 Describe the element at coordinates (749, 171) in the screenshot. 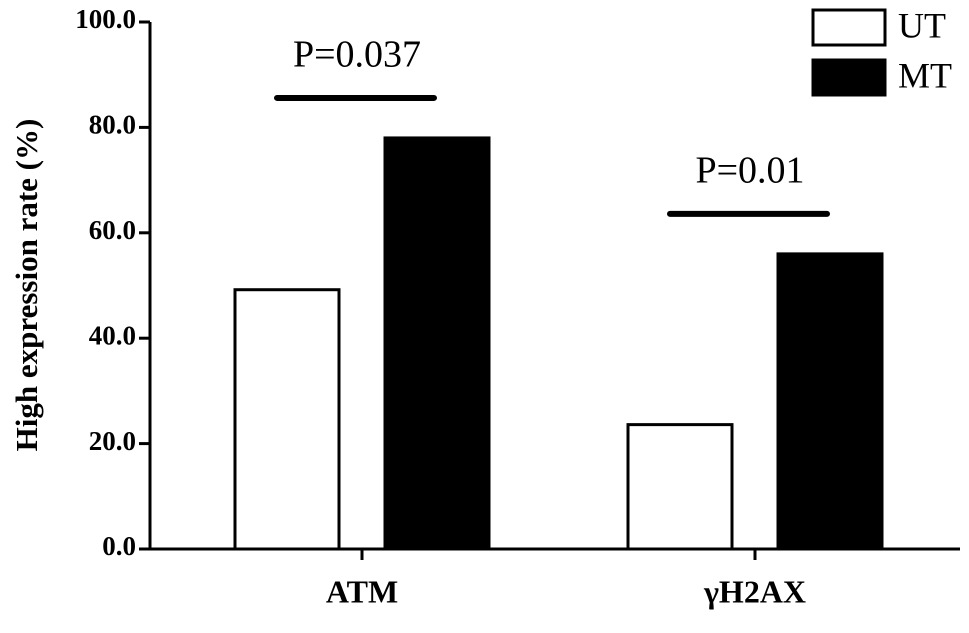

I see `annotation: P=0.01` at that location.